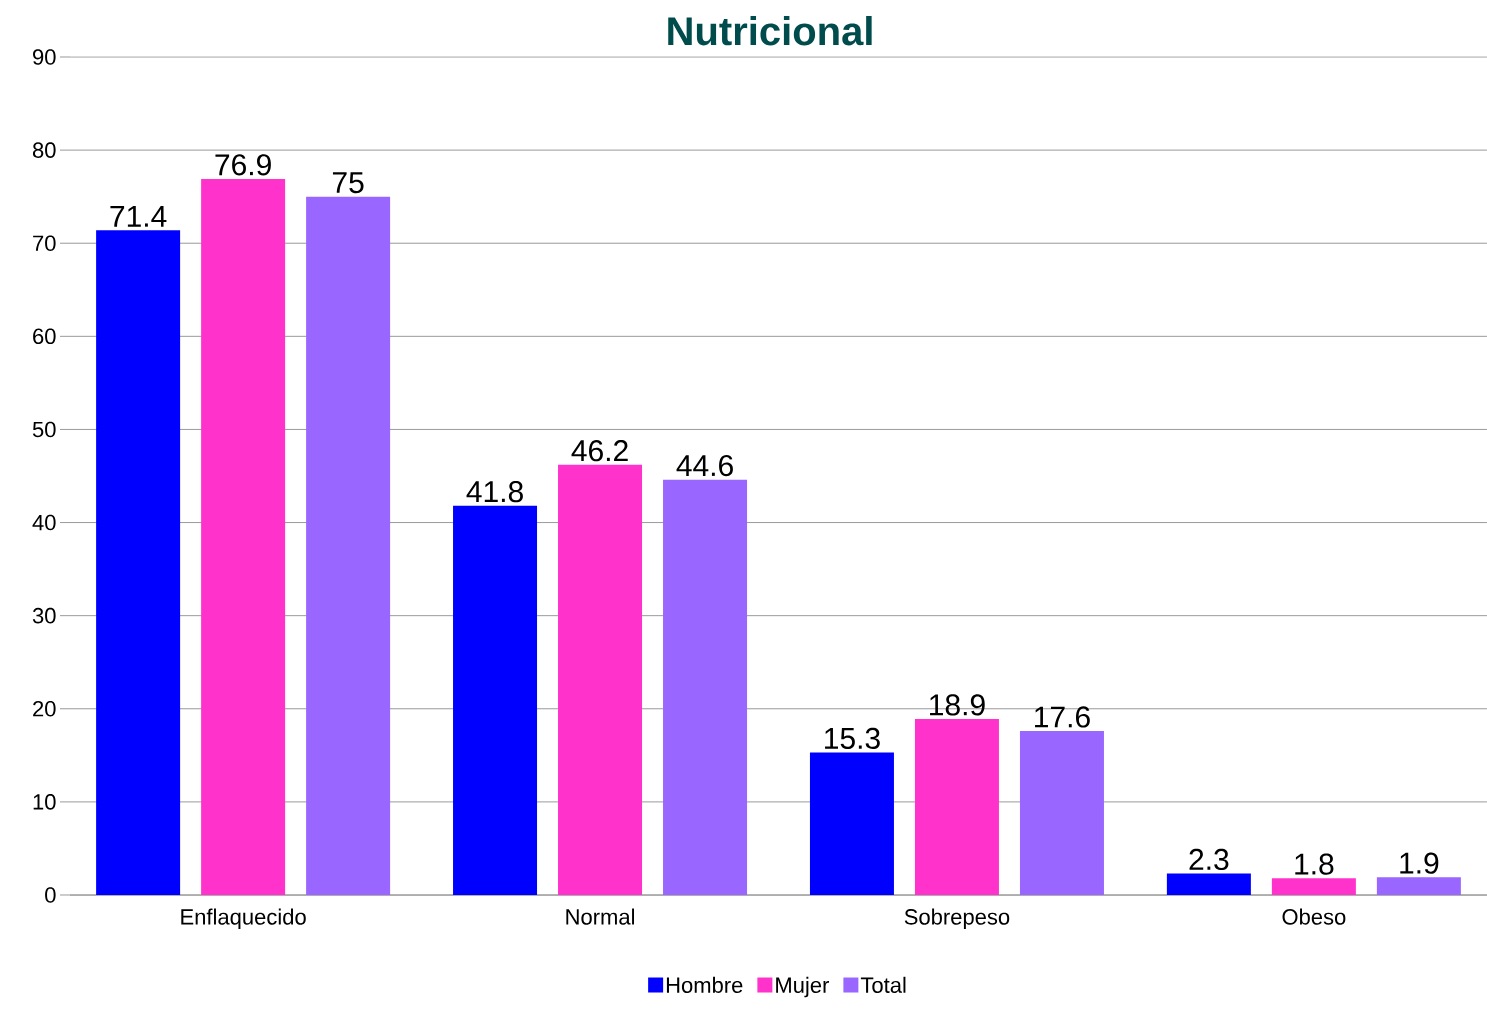  What do you see at coordinates (1314, 916) in the screenshot?
I see `x-tick-label: Obeso` at bounding box center [1314, 916].